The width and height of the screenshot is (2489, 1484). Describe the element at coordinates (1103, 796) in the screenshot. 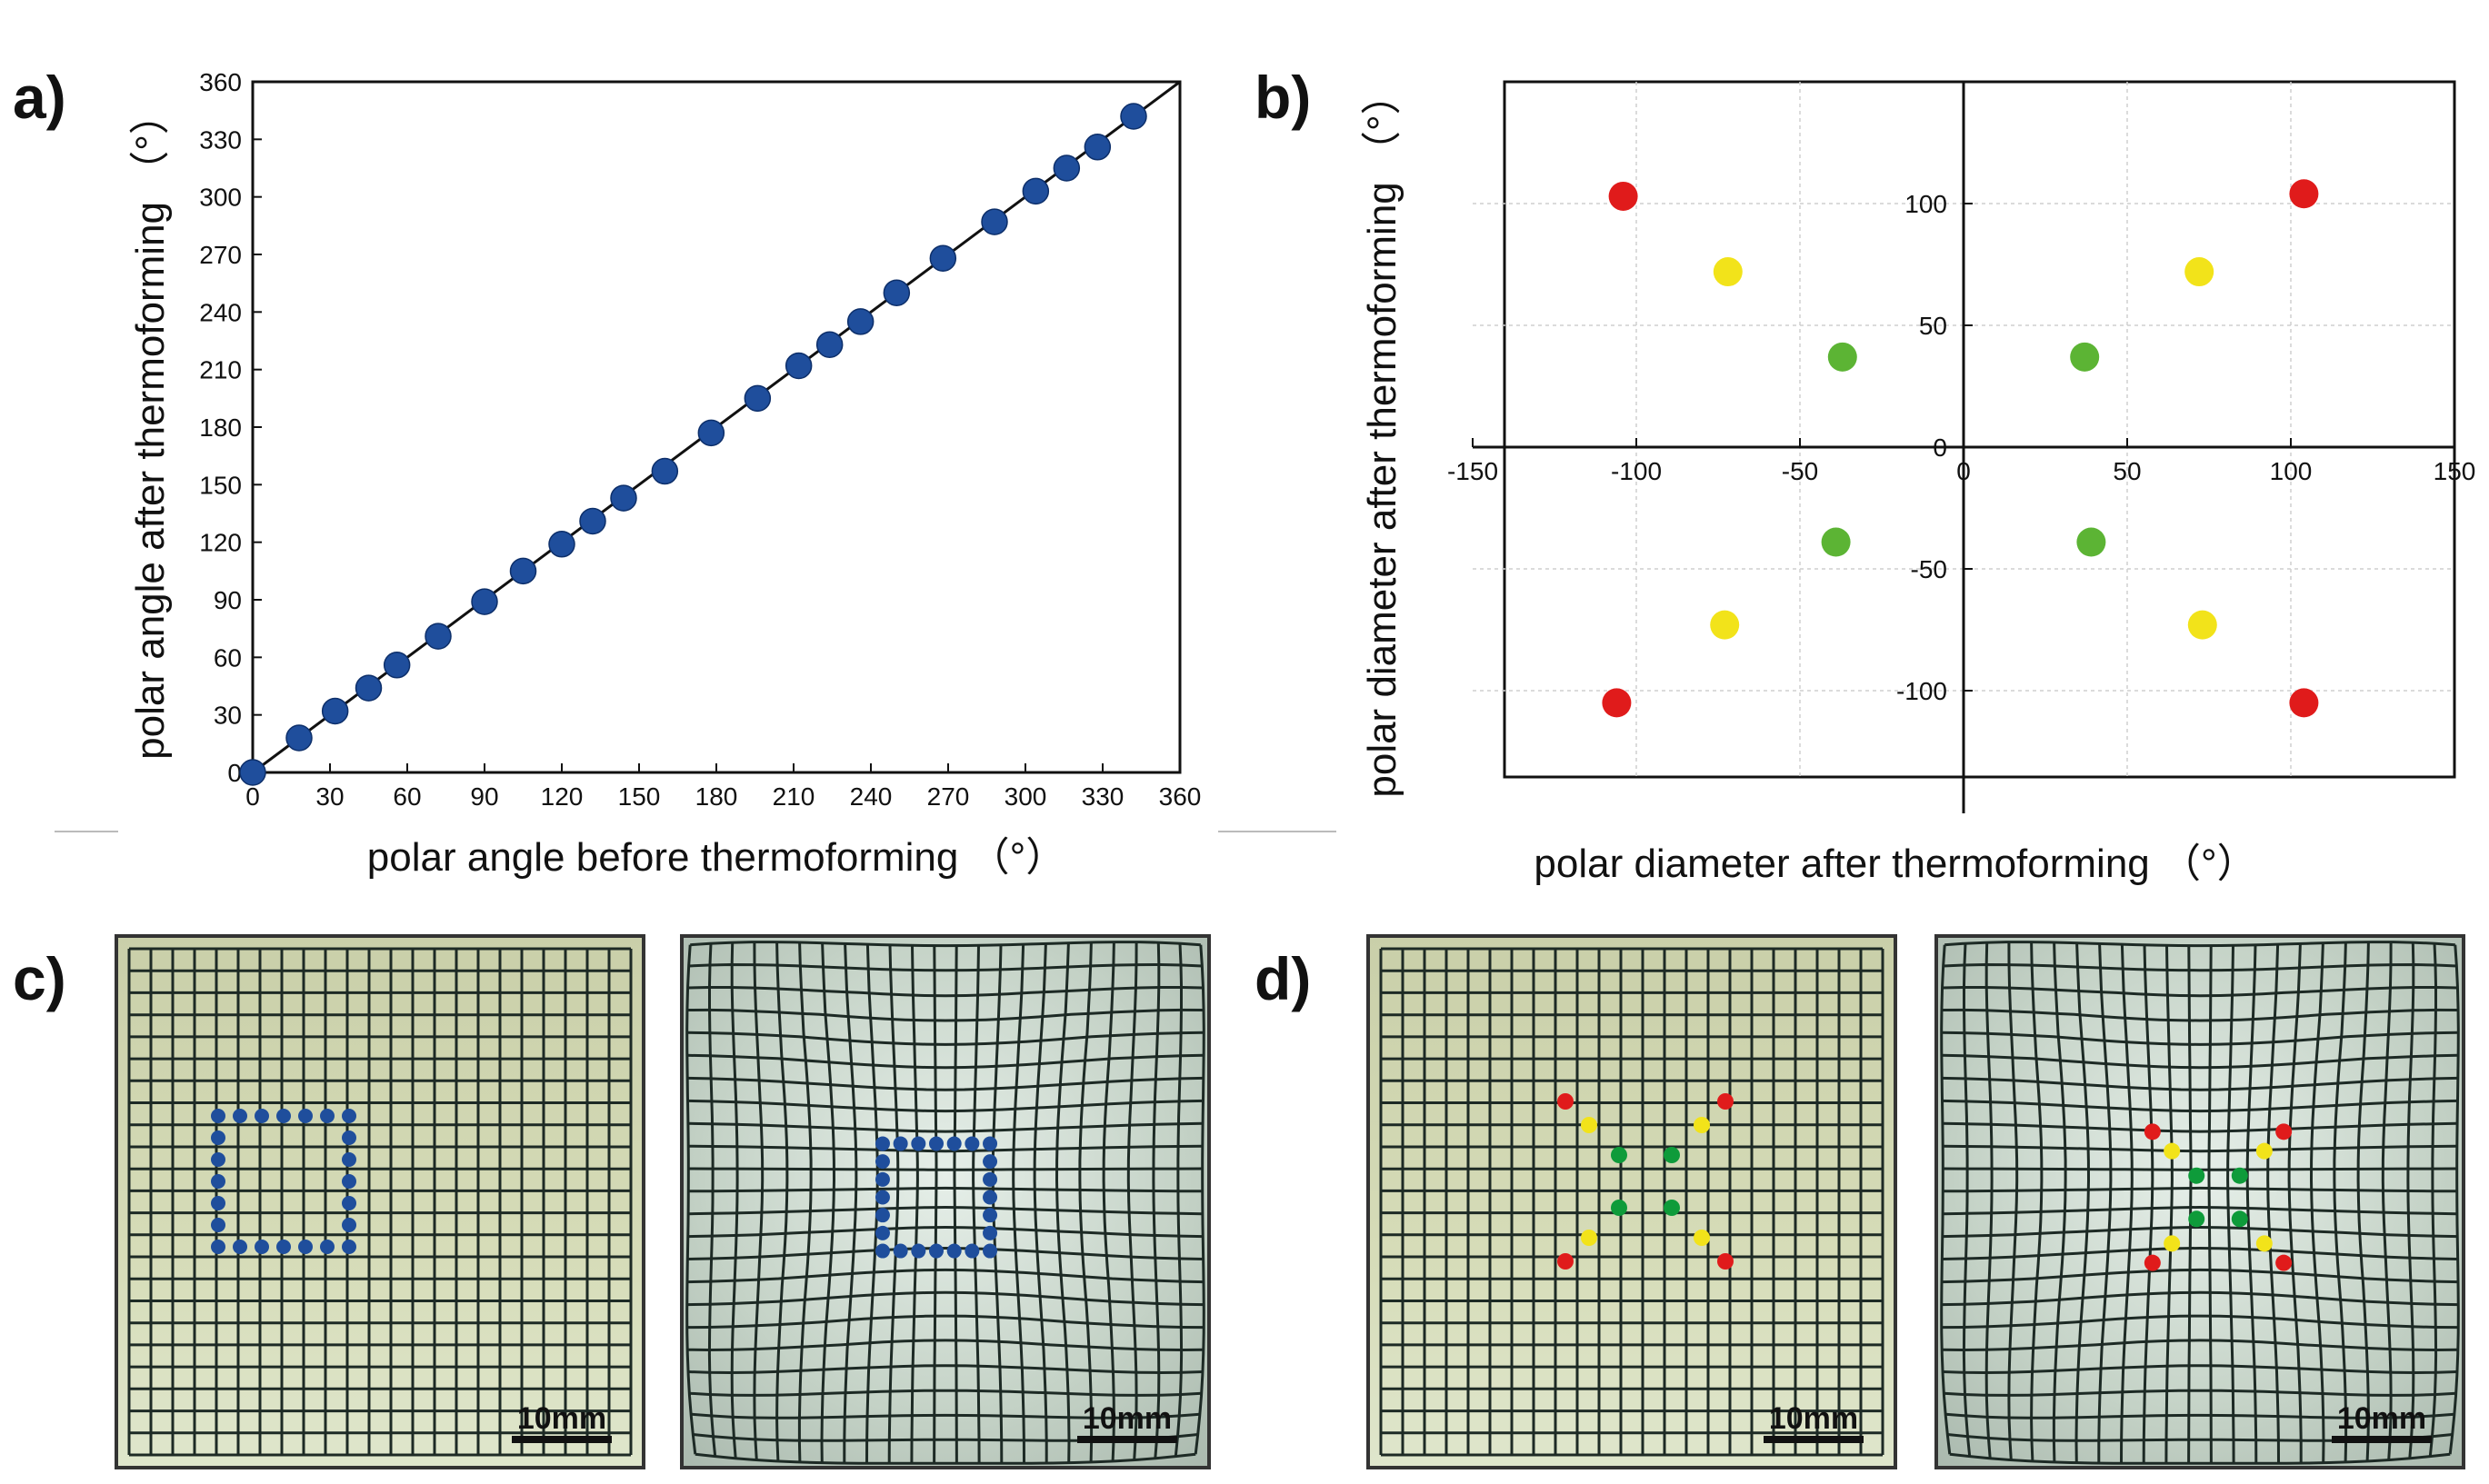

I see `chart-a-xtick-label: 330` at that location.